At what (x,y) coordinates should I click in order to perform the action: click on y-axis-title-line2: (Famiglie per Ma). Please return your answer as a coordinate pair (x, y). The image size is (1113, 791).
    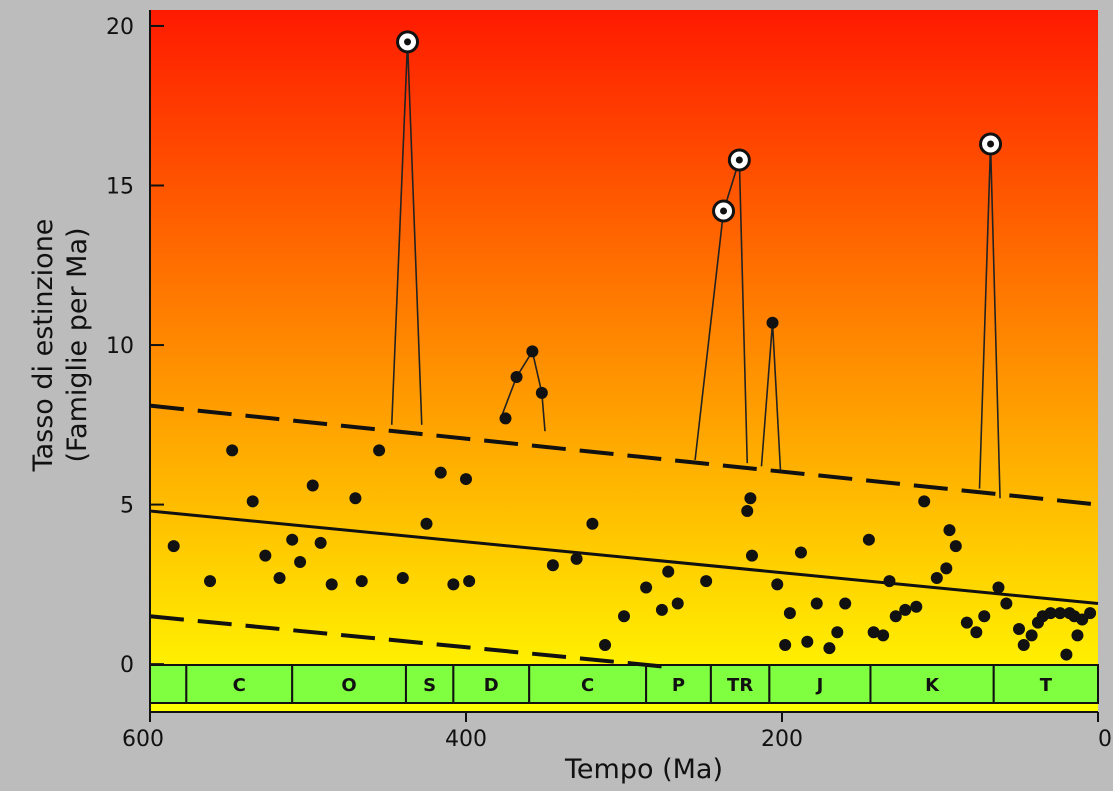
    Looking at the image, I should click on (77, 344).